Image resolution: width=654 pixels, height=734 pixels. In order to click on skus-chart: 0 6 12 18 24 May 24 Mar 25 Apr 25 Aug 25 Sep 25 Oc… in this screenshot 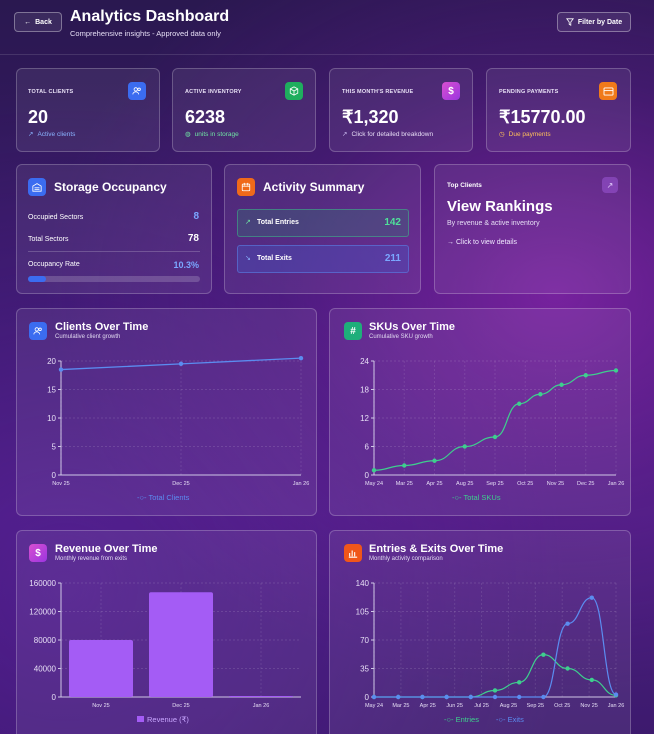, I will do `click(492, 429)`.